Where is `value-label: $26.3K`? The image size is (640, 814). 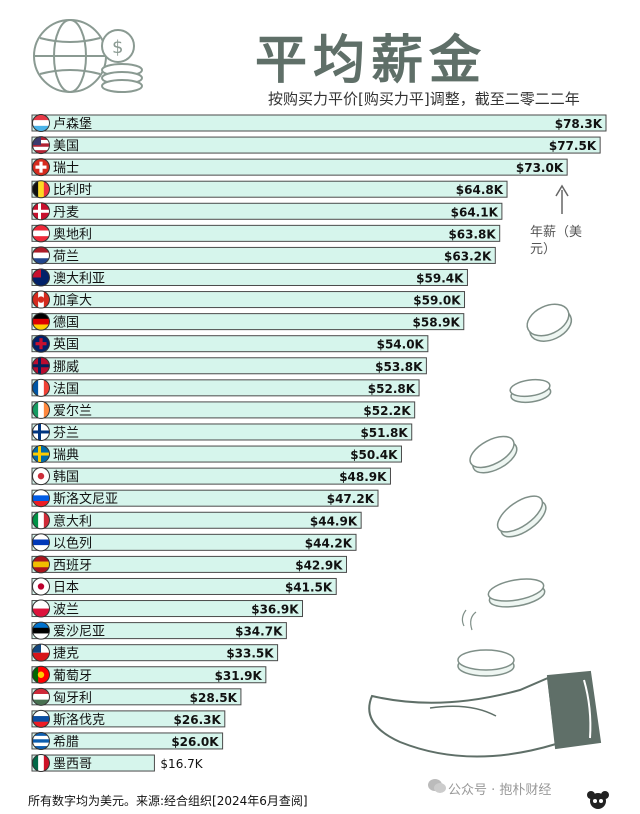 value-label: $26.3K is located at coordinates (198, 720).